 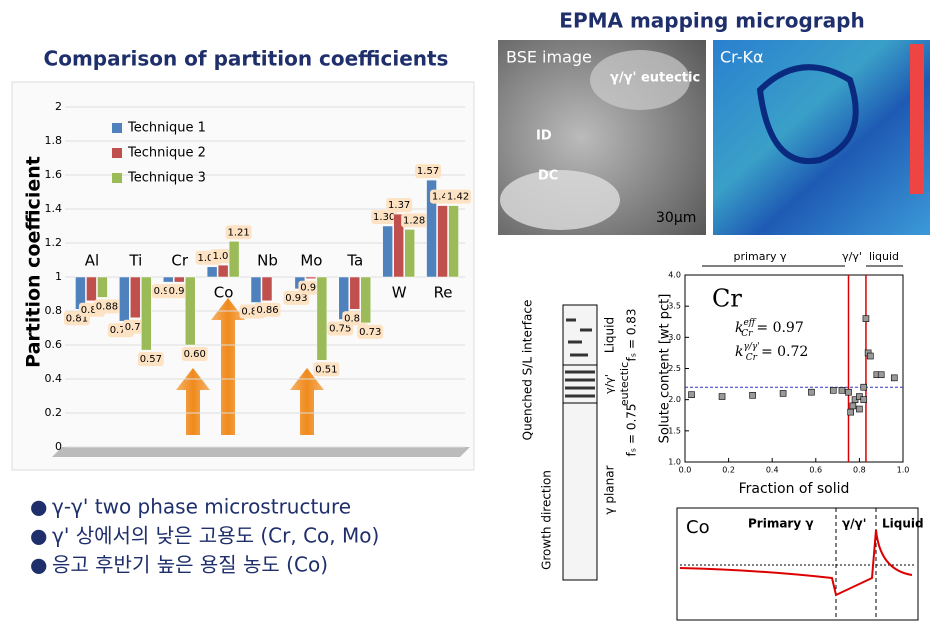 I want to click on bse-labels: BSE image γ/γ' eutectic ID DC 30μm, so click(x=603, y=137).